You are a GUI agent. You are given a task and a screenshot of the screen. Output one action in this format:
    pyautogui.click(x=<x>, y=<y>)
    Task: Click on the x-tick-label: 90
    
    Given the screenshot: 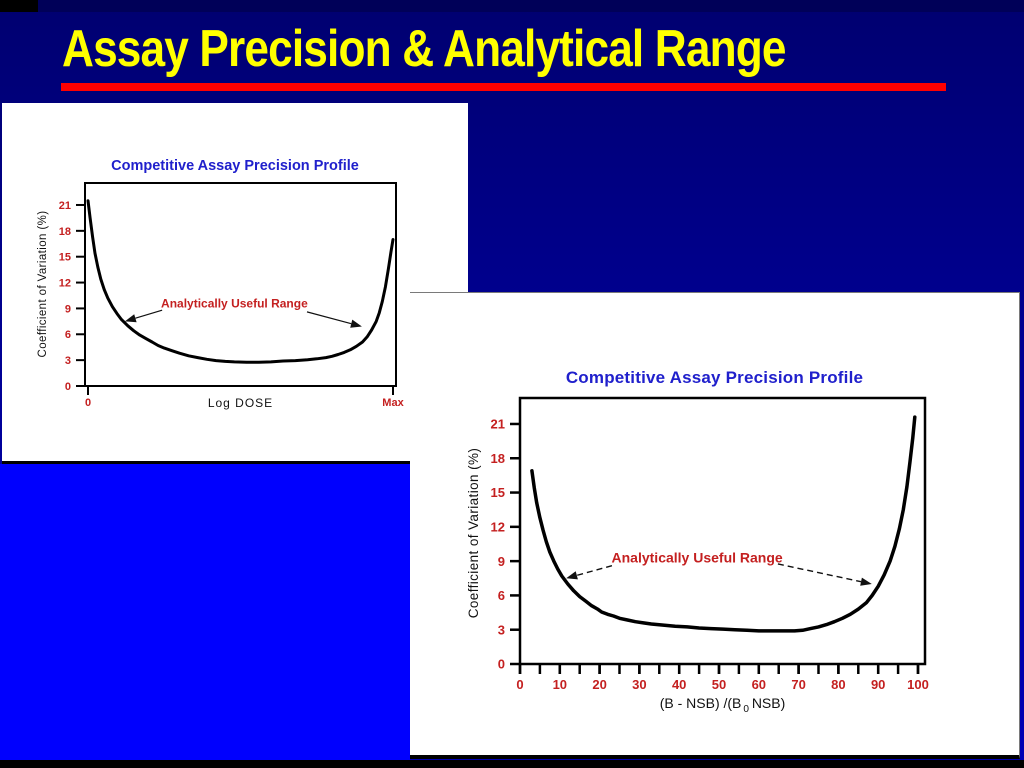 What is the action you would take?
    pyautogui.click(x=878, y=684)
    